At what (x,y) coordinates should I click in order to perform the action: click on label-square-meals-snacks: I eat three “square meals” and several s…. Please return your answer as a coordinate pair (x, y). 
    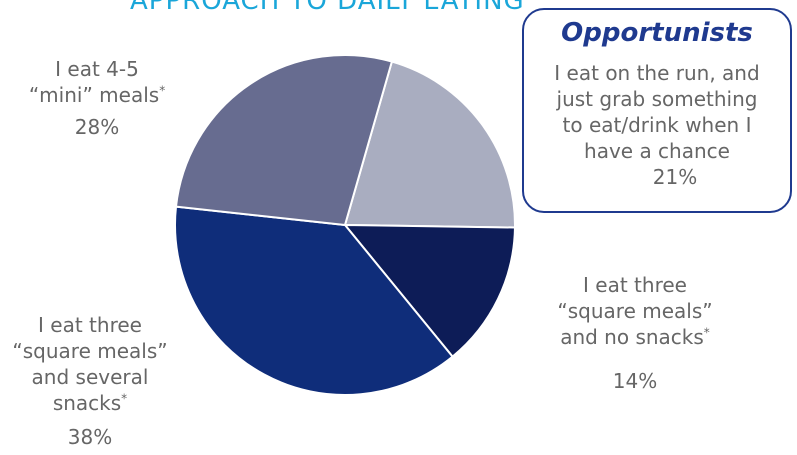
    Looking at the image, I should click on (90, 381).